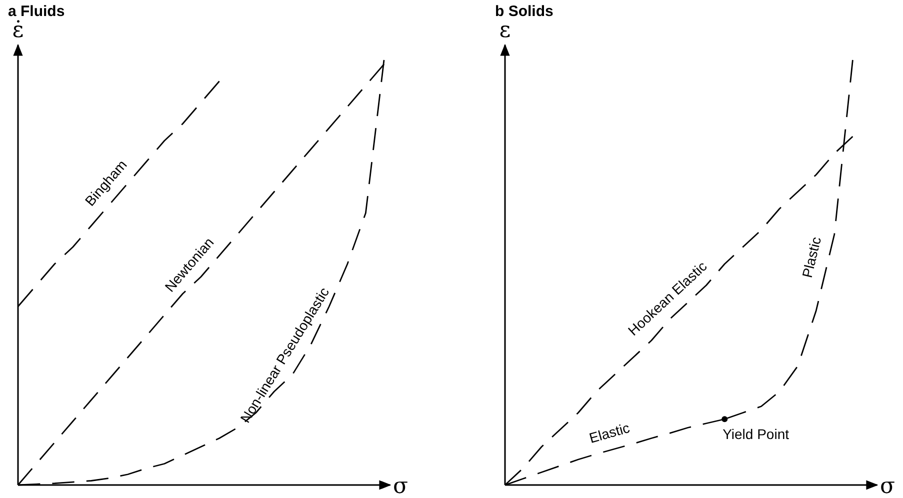  Describe the element at coordinates (811, 257) in the screenshot. I see `text: Plastic` at that location.